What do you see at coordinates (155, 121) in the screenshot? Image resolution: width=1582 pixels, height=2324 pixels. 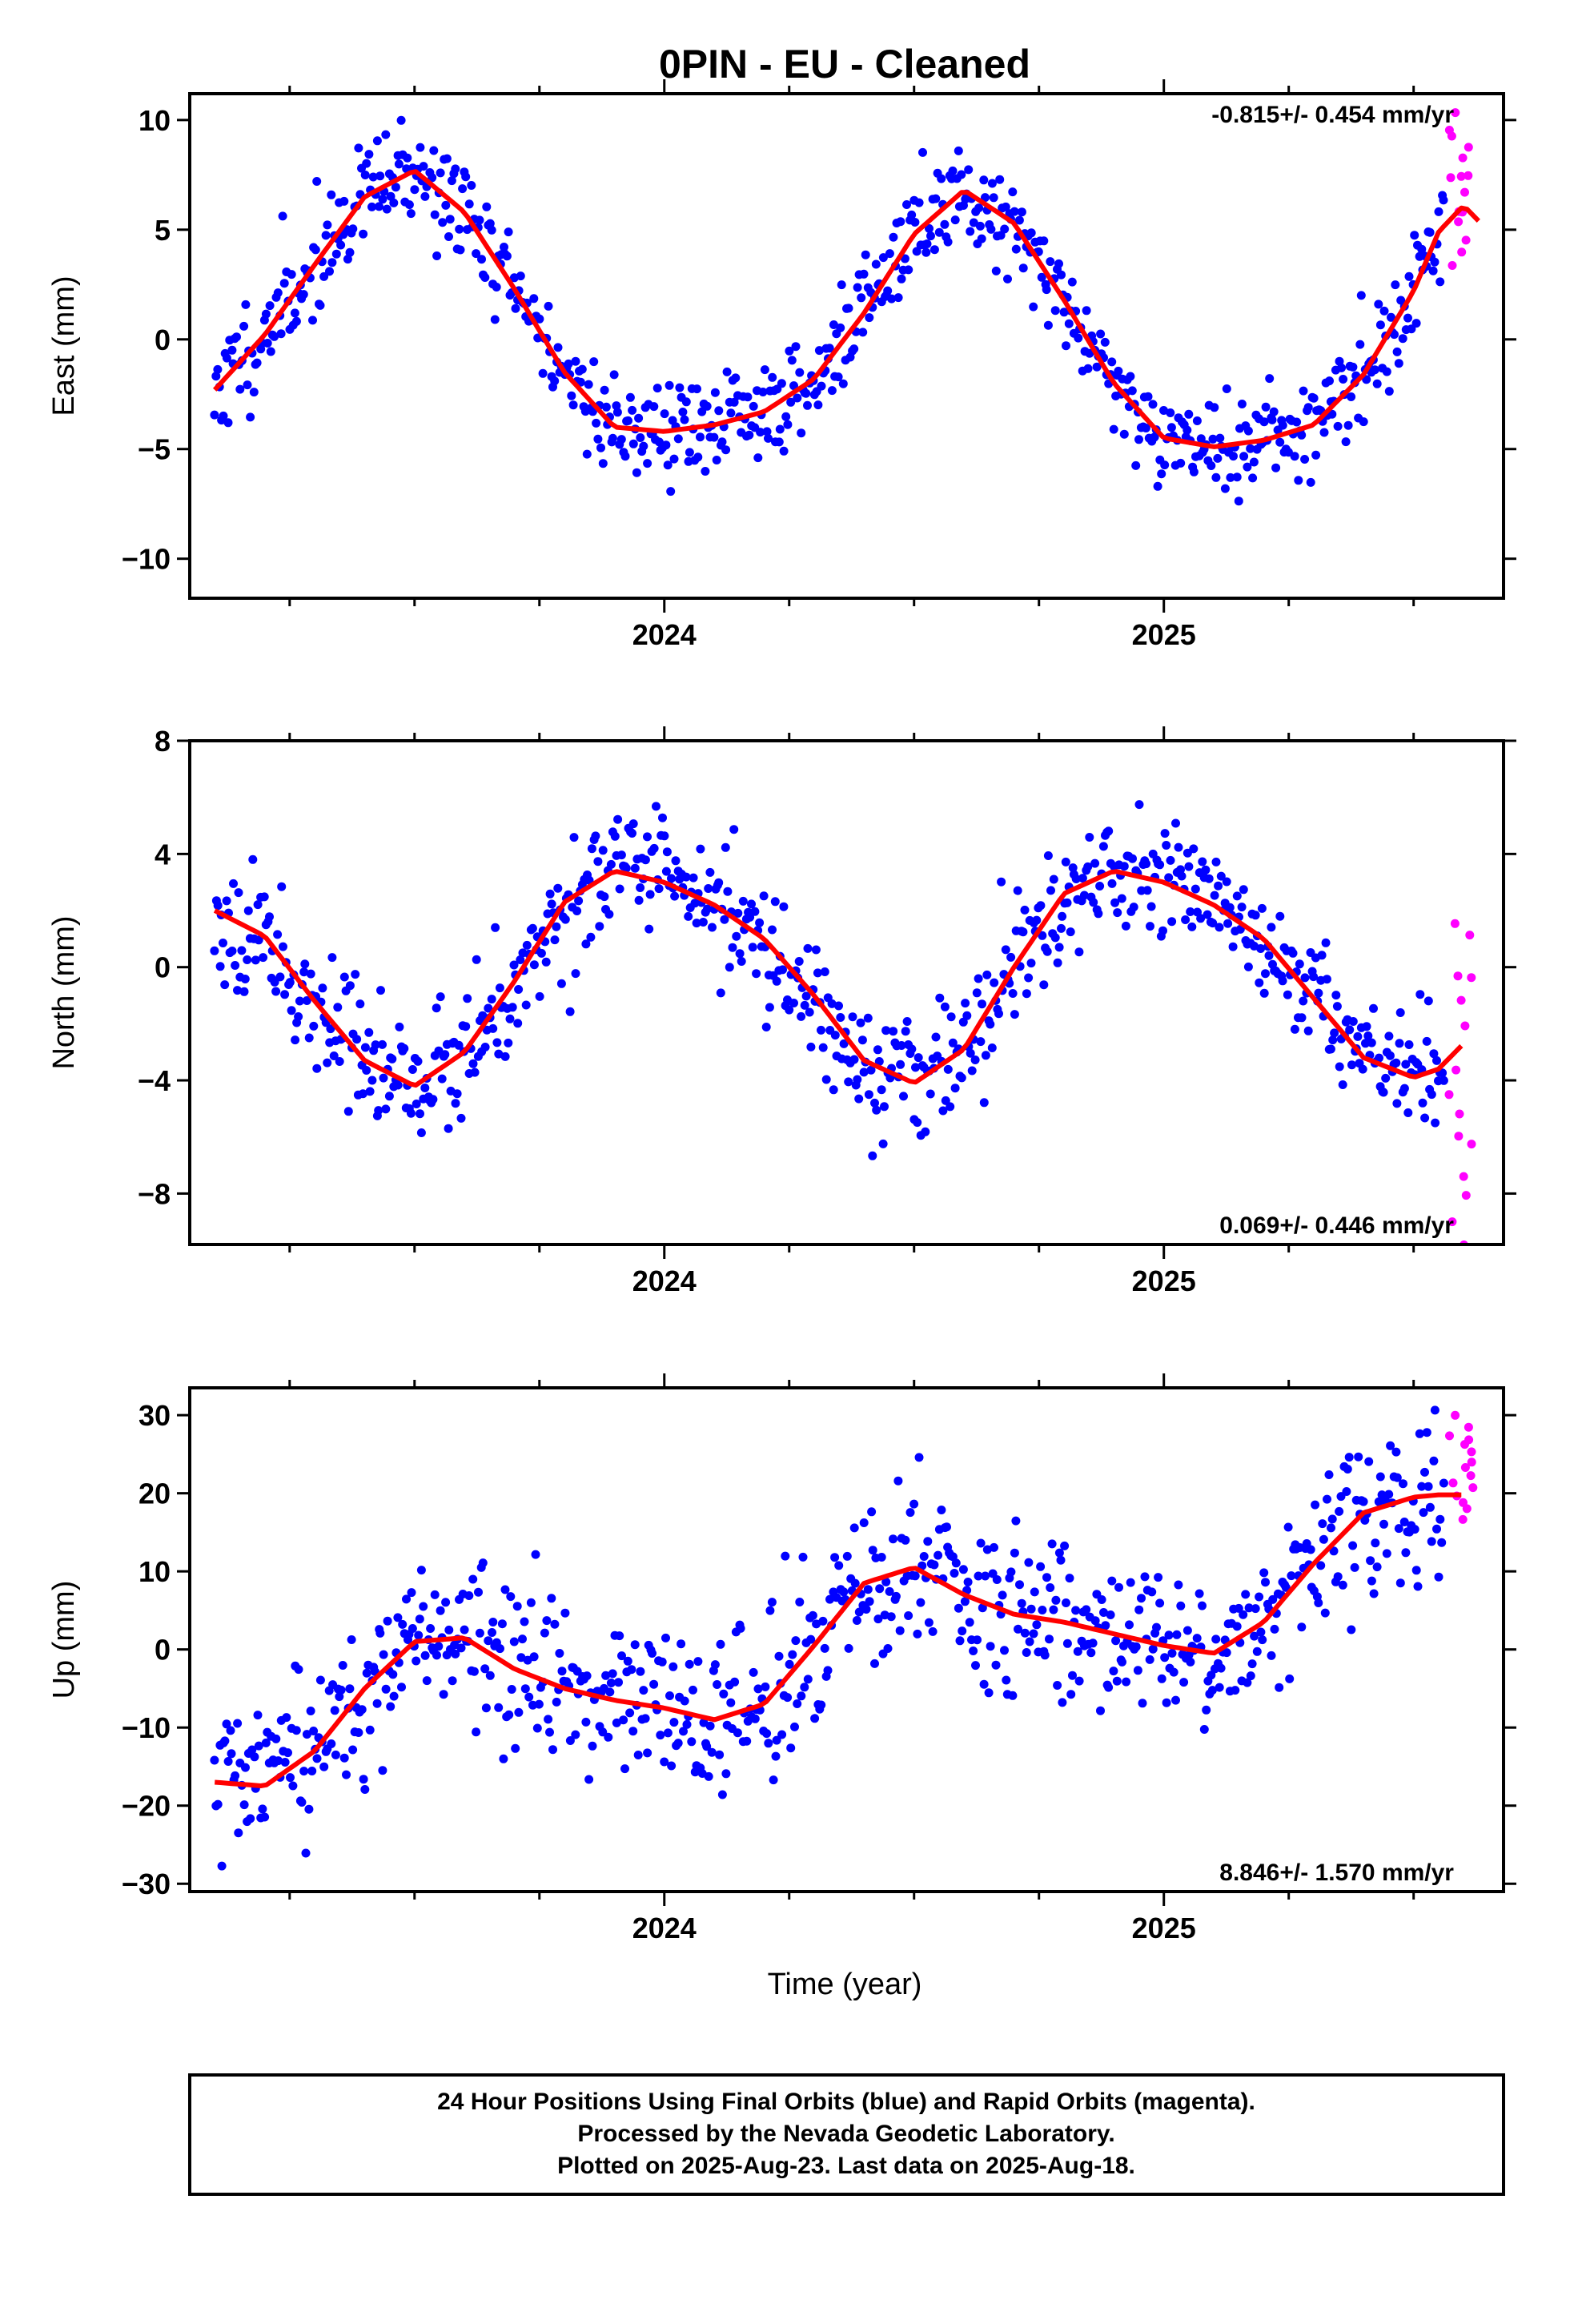 I see `y-tick-label: 10` at bounding box center [155, 121].